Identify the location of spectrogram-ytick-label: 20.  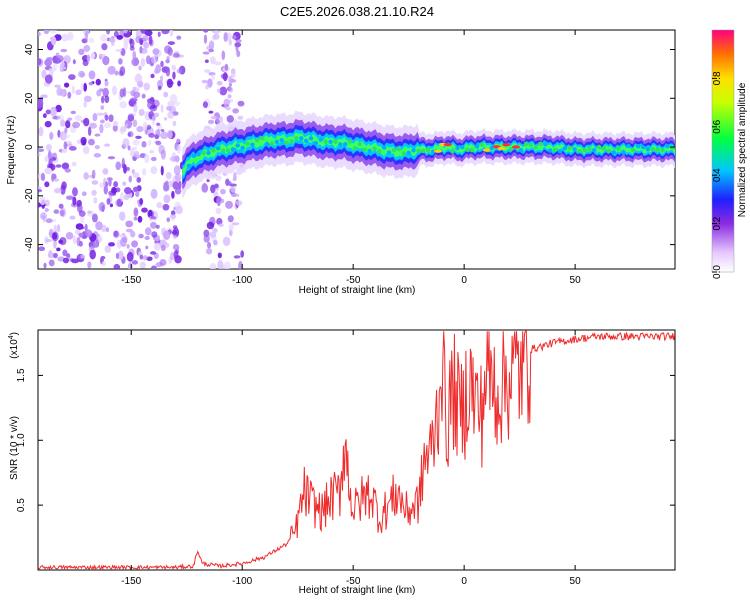
(29, 98).